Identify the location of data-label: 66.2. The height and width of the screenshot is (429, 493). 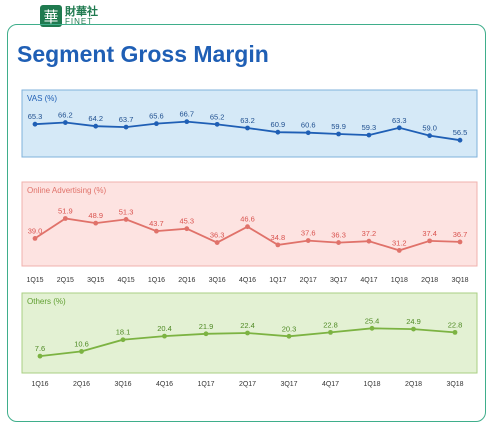
(65, 115).